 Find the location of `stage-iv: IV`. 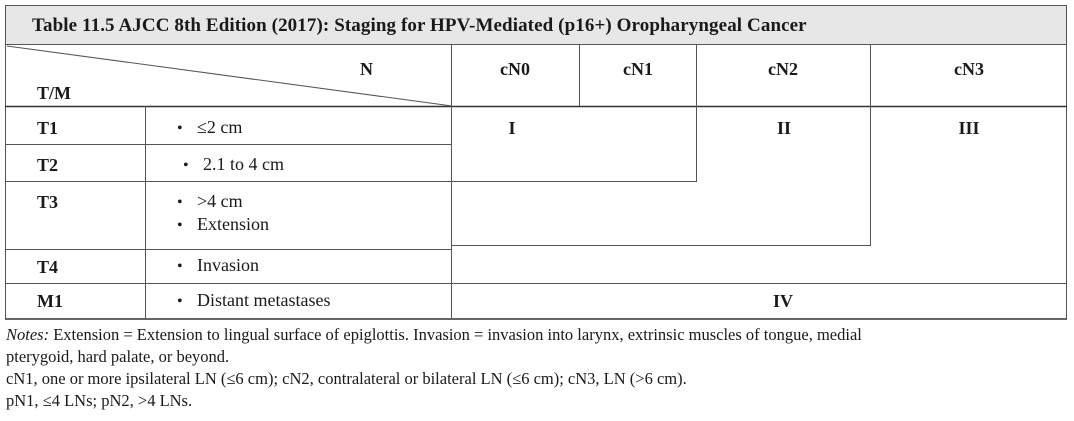

stage-iv: IV is located at coordinates (783, 301).